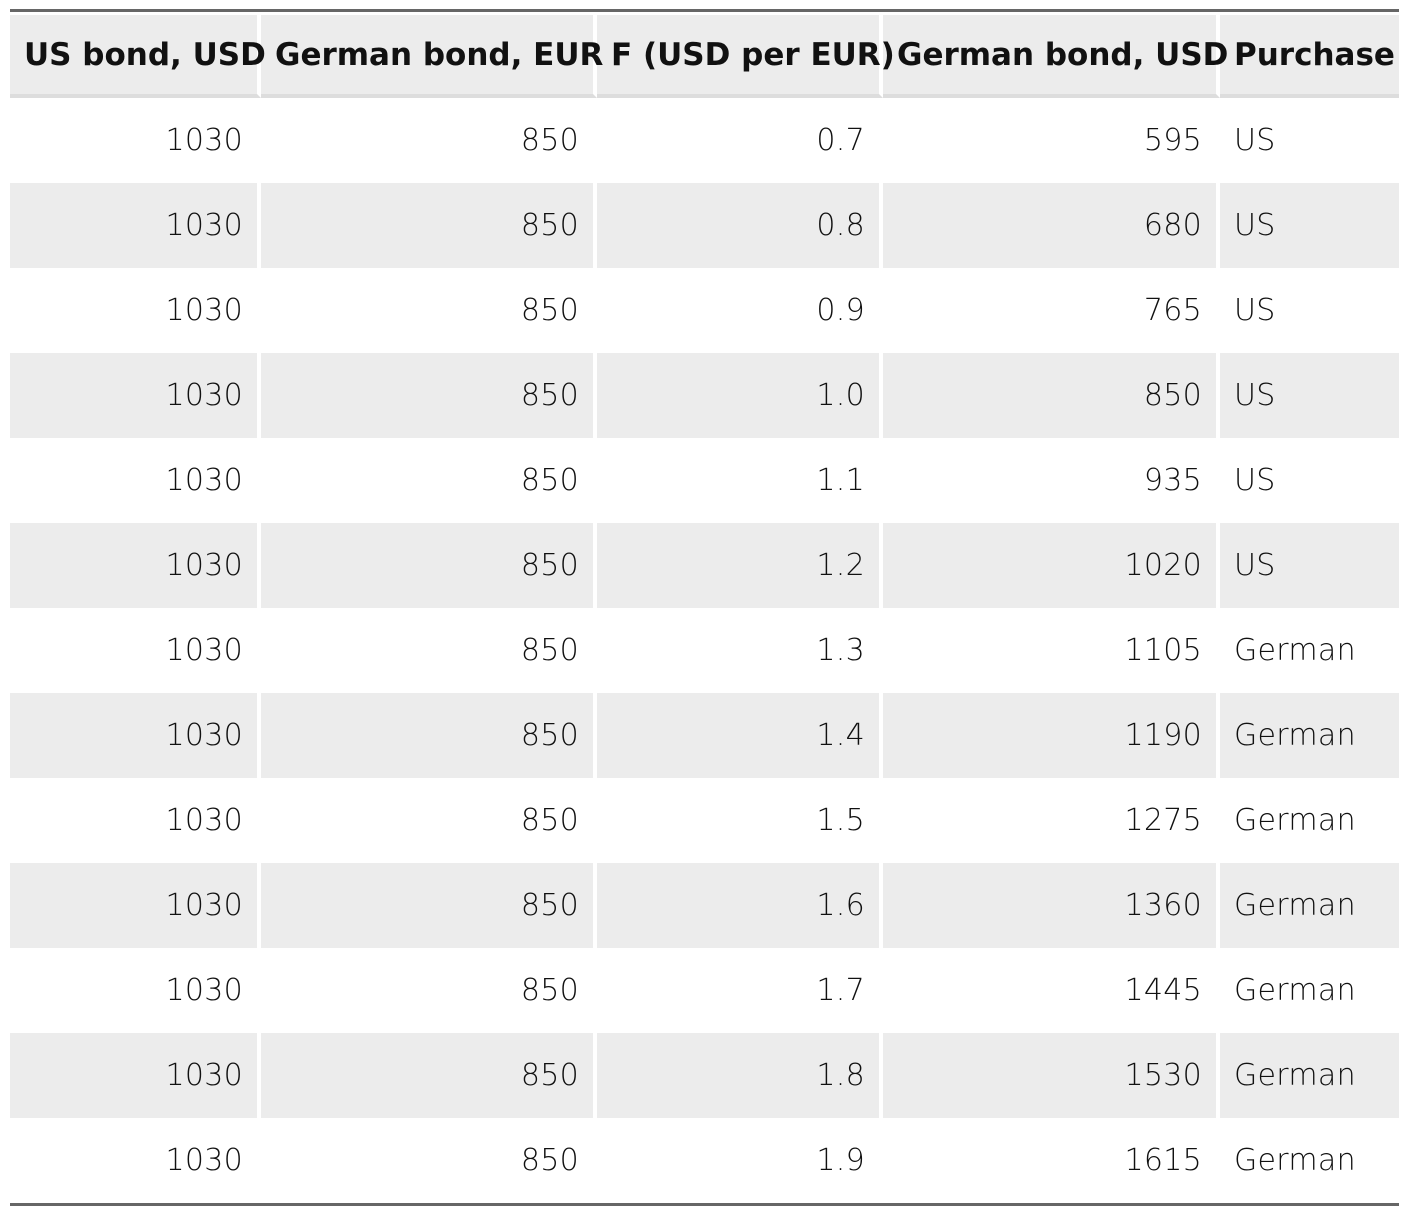 This screenshot has height=1228, width=1401. Describe the element at coordinates (1051, 395) in the screenshot. I see `german-bond-usd-cell: 850` at that location.